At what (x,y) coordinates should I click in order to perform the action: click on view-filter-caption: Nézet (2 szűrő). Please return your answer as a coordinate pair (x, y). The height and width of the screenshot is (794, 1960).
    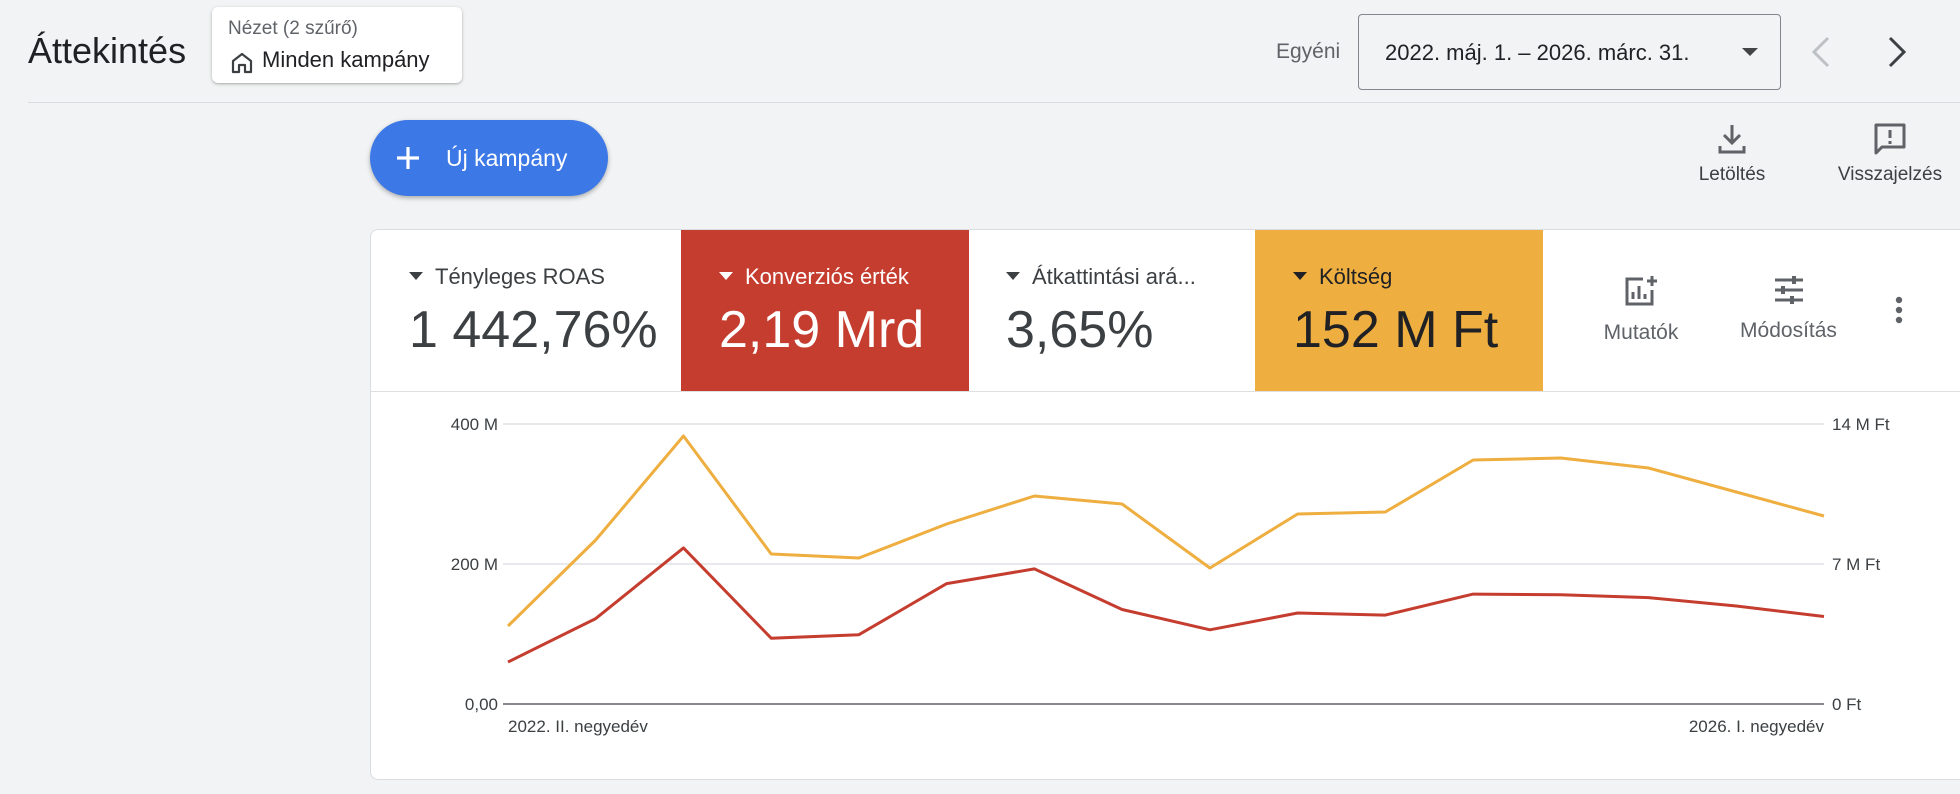
    Looking at the image, I should click on (293, 28).